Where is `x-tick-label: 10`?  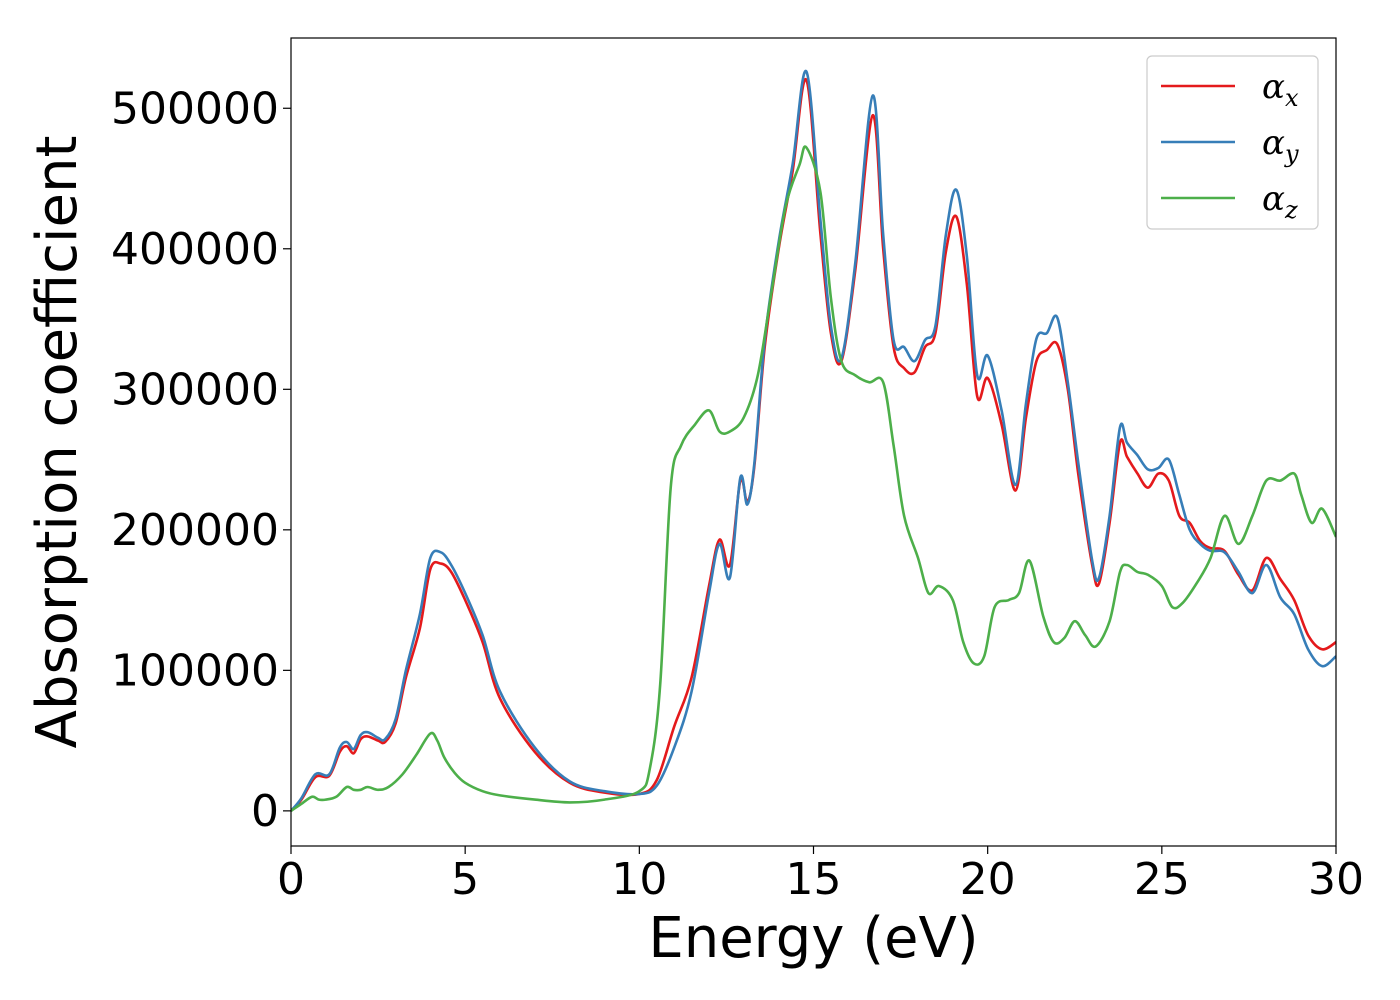
x-tick-label: 10 is located at coordinates (639, 879).